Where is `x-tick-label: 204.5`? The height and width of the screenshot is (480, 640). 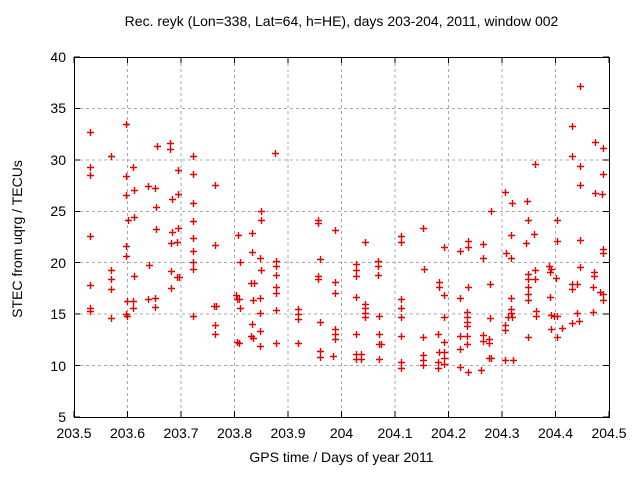 x-tick-label: 204.5 is located at coordinates (609, 433).